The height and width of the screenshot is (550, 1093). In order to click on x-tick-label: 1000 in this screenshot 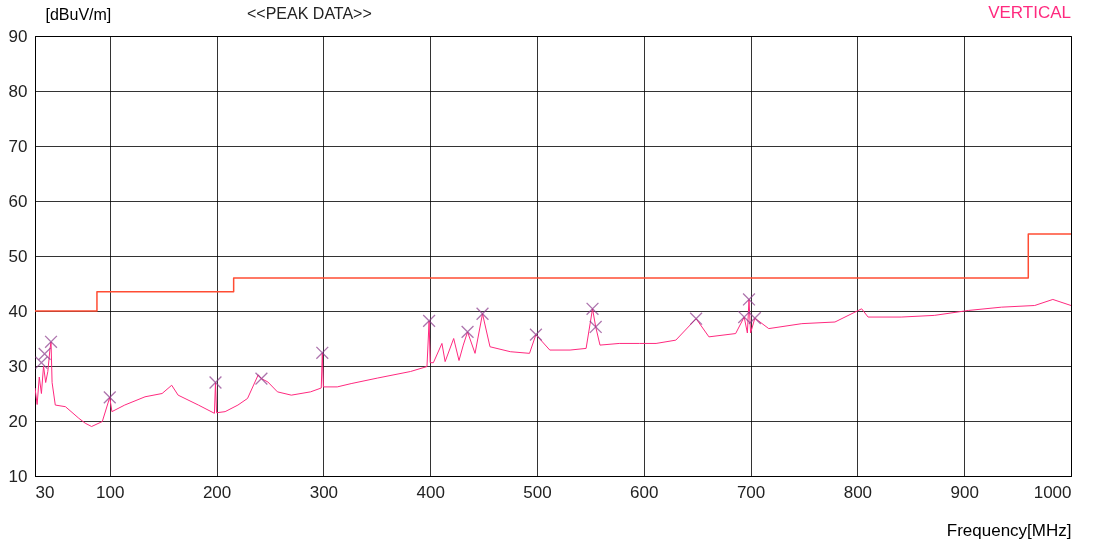, I will do `click(1052, 492)`.